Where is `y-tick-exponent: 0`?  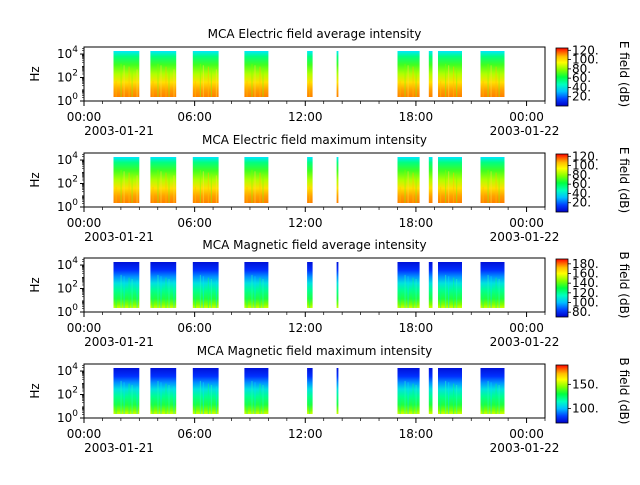 y-tick-exponent: 0 is located at coordinates (75, 203).